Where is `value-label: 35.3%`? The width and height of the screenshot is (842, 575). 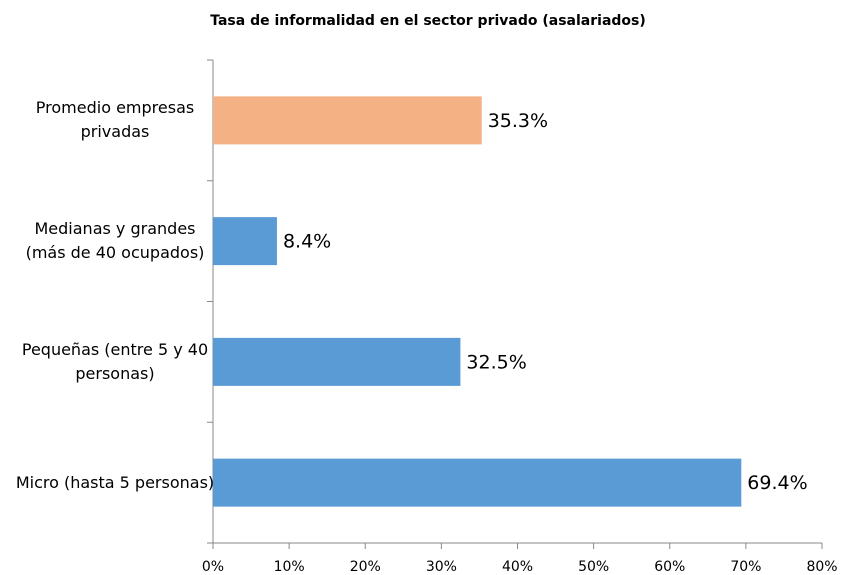
value-label: 35.3% is located at coordinates (518, 121).